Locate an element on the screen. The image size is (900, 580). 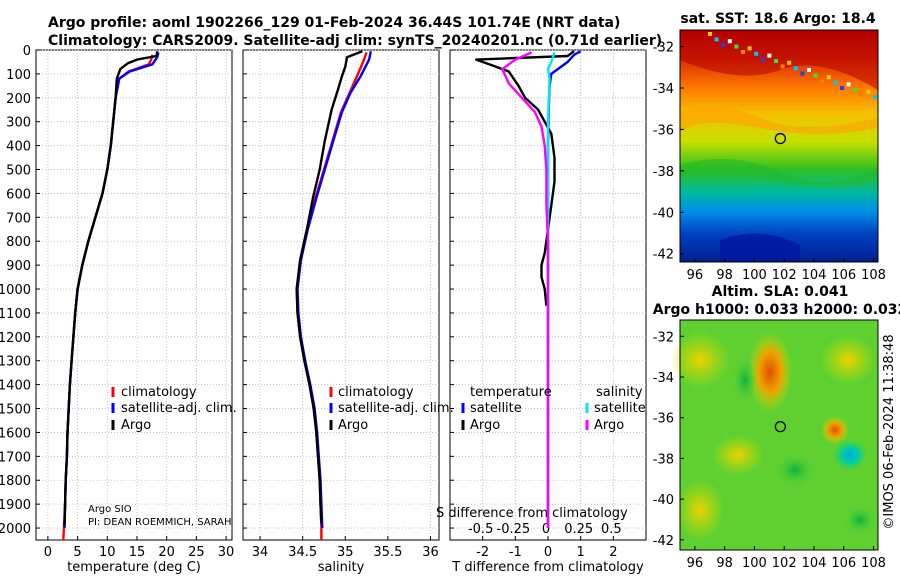
y-tick-label: 0 is located at coordinates (27, 51).